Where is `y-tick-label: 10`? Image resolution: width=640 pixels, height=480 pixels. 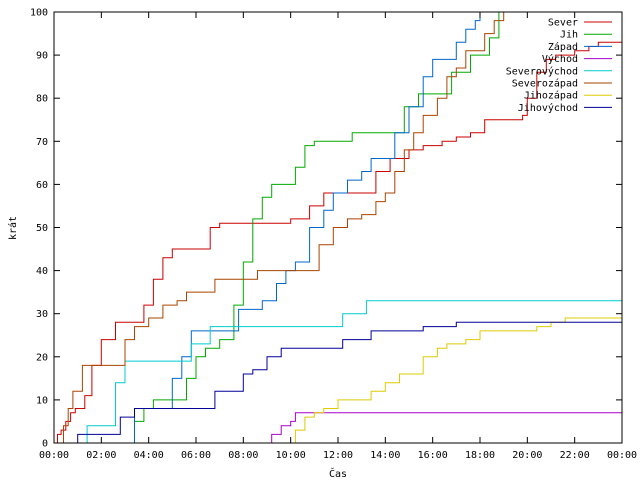 y-tick-label: 10 is located at coordinates (42, 400).